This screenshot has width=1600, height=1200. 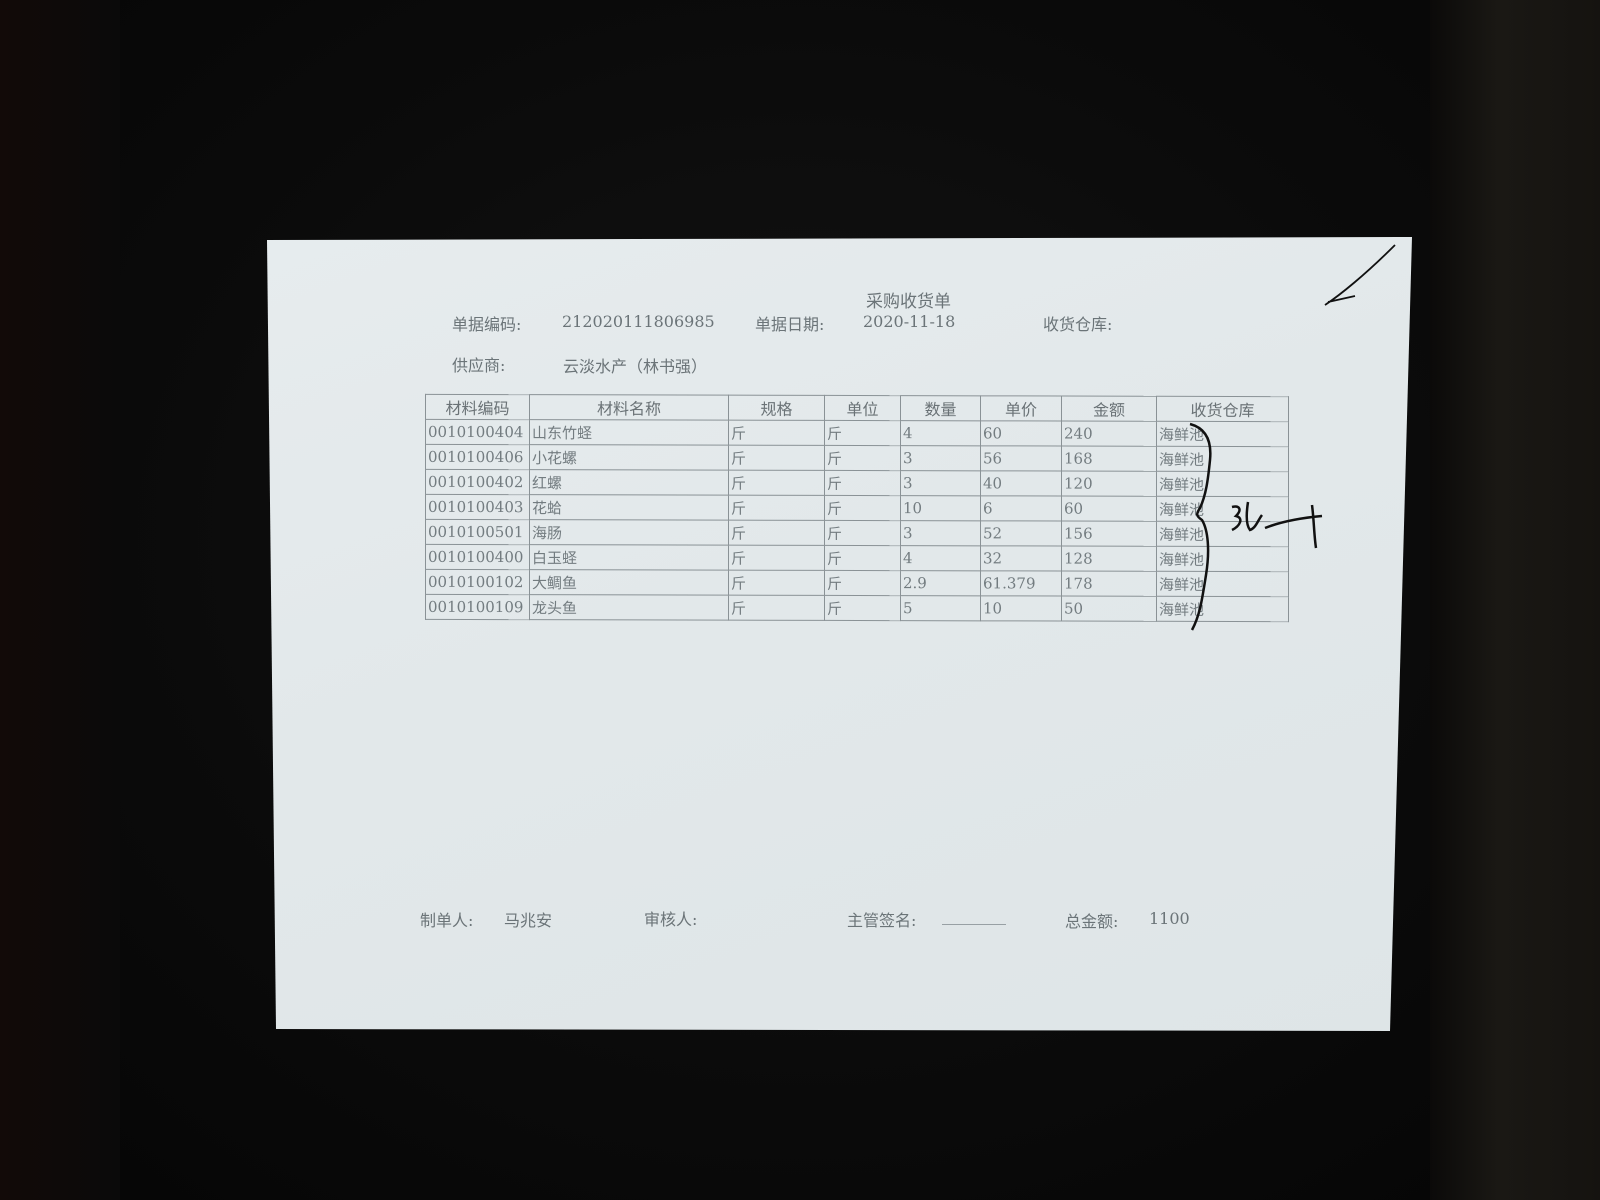 I want to click on total-value: 1100, so click(x=1169, y=918).